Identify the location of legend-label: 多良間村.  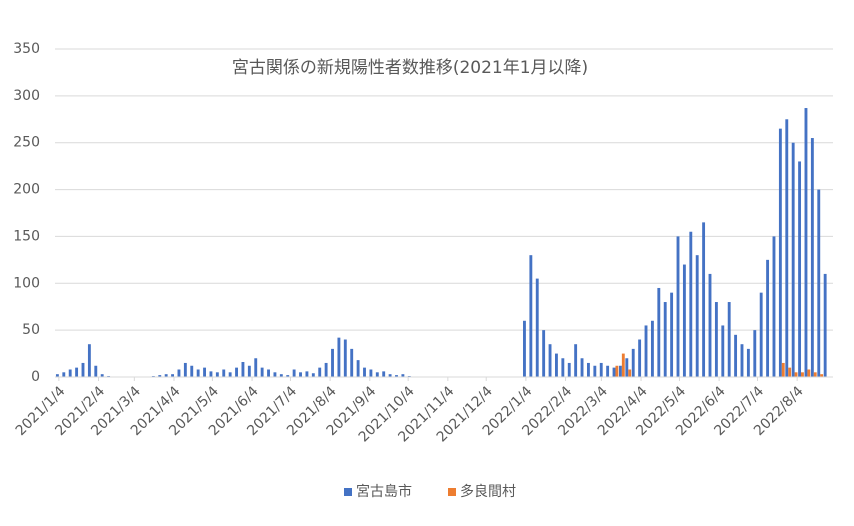
(488, 491).